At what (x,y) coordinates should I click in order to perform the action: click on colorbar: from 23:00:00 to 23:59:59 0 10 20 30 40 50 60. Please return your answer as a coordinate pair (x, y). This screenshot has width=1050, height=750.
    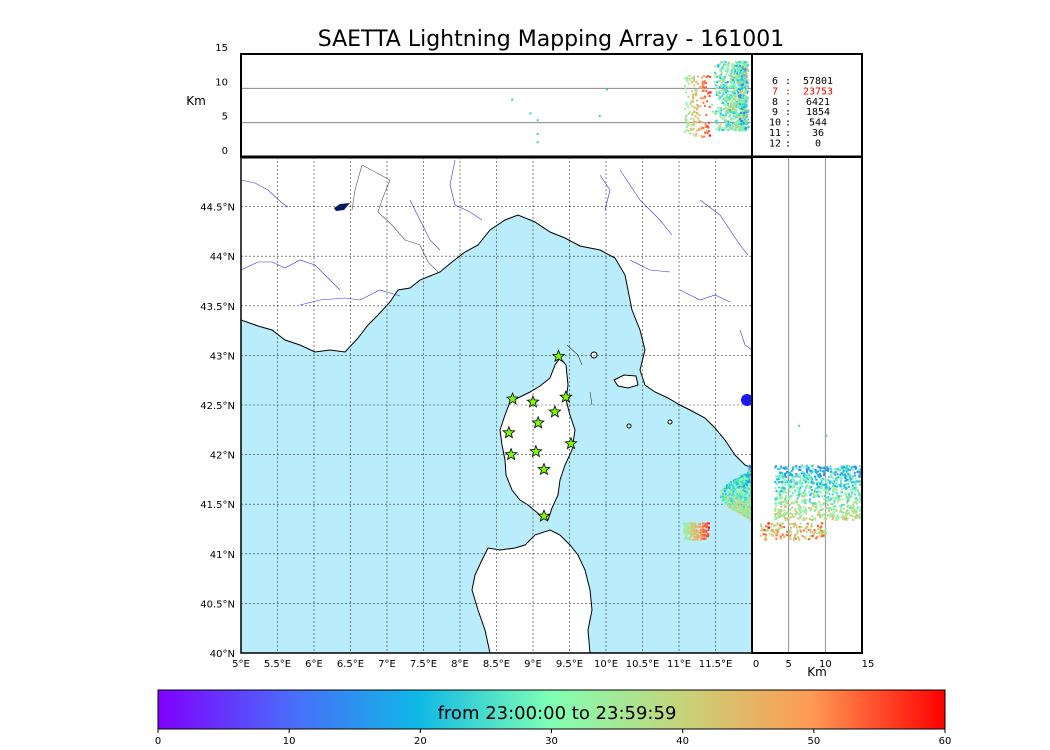
    Looking at the image, I should click on (553, 718).